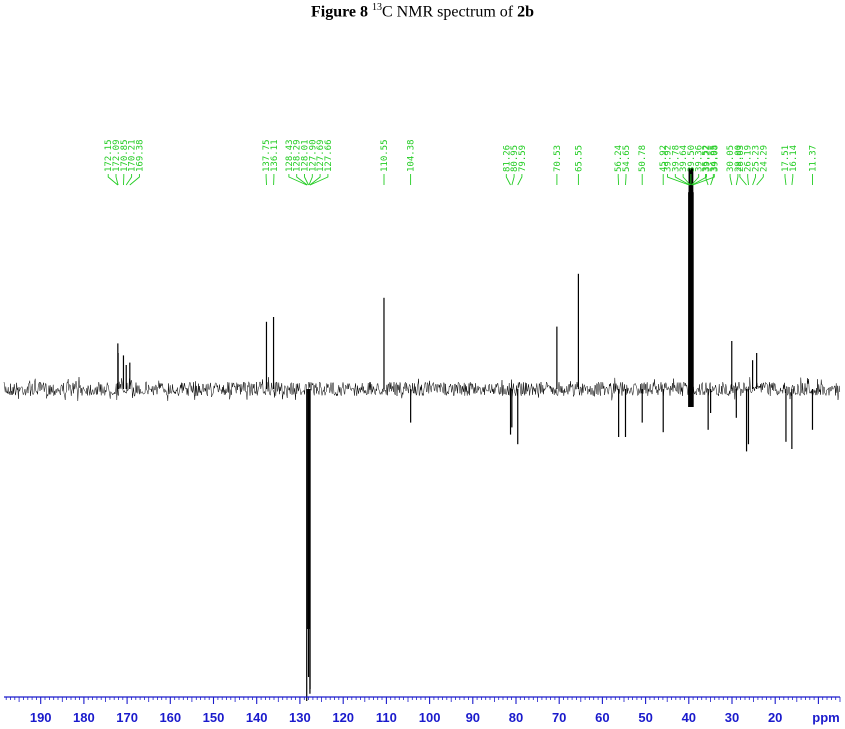 Image resolution: width=845 pixels, height=729 pixels. What do you see at coordinates (329, 155) in the screenshot?
I see `peak-label: 127.66` at bounding box center [329, 155].